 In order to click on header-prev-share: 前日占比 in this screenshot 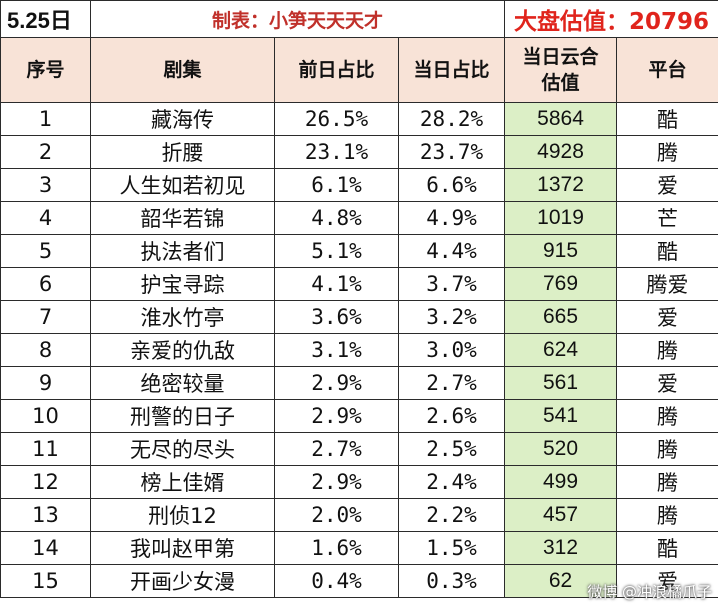, I will do `click(336, 70)`.